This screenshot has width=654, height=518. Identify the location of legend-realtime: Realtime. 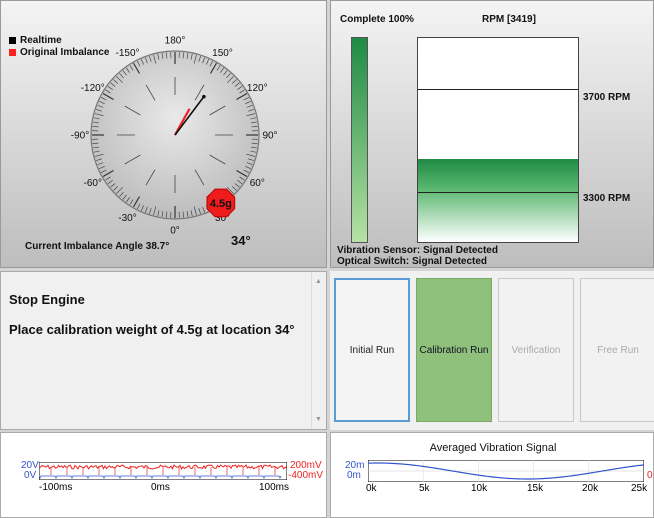
(35, 40).